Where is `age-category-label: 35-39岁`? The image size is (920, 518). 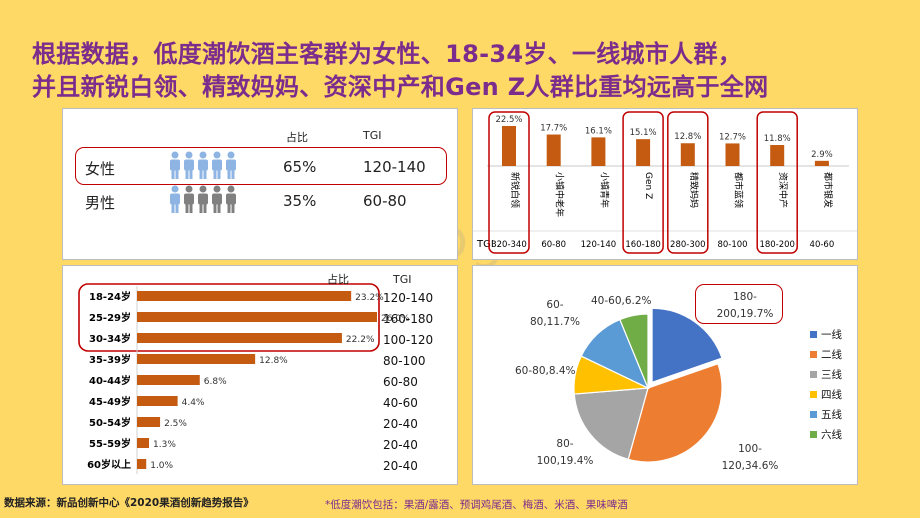 age-category-label: 35-39岁 is located at coordinates (110, 359).